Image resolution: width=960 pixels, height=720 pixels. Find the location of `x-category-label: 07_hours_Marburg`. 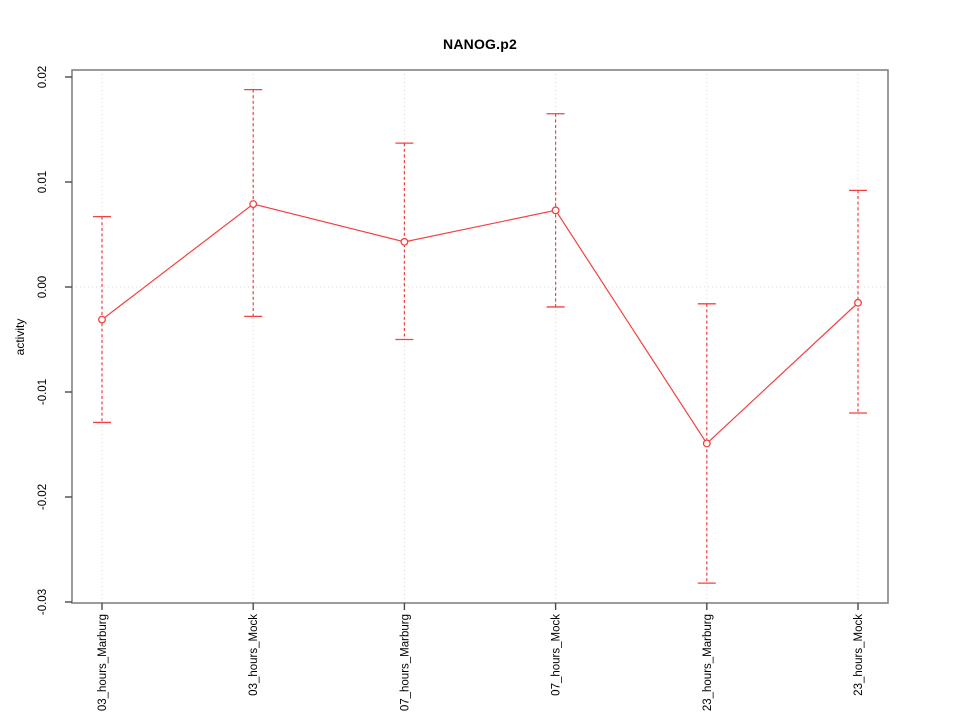

x-category-label: 07_hours_Marburg is located at coordinates (405, 662).